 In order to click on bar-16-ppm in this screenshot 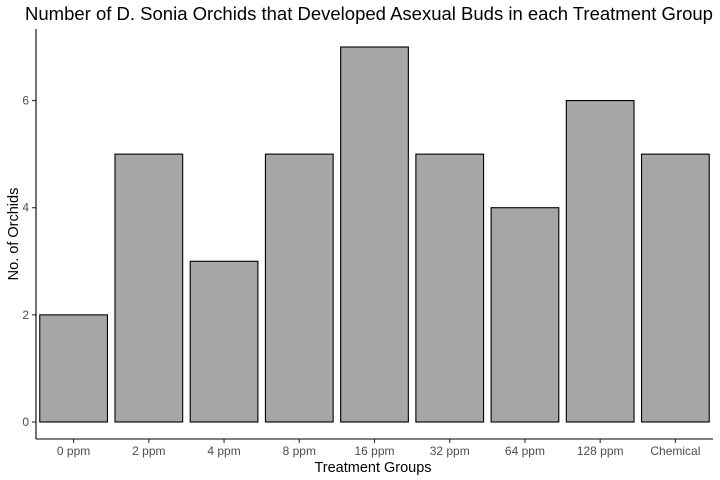, I will do `click(374, 234)`.